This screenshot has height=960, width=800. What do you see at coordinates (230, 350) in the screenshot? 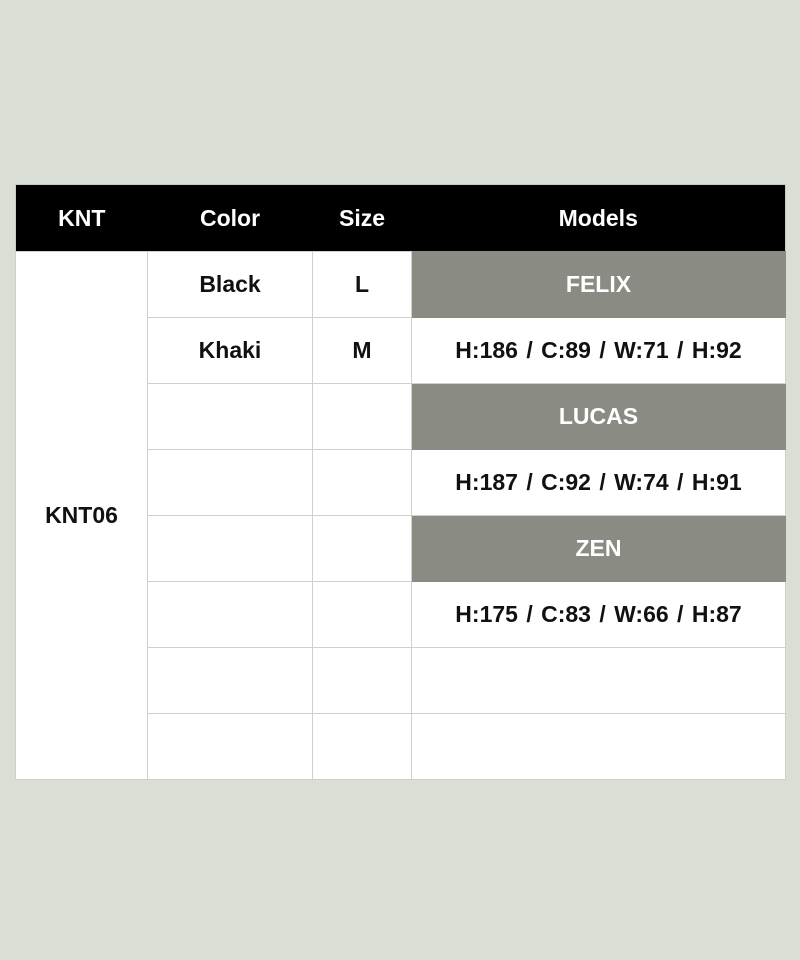
I see `color-cell: Khaki` at bounding box center [230, 350].